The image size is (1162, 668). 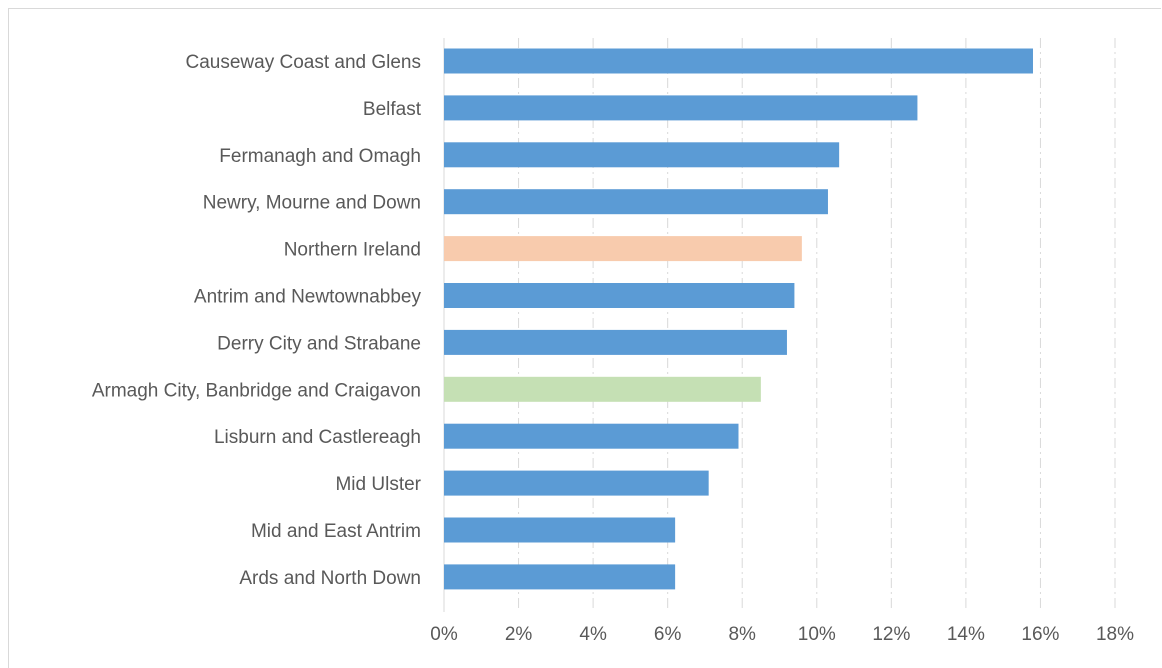 What do you see at coordinates (519, 634) in the screenshot?
I see `x-tick-label: 2%` at bounding box center [519, 634].